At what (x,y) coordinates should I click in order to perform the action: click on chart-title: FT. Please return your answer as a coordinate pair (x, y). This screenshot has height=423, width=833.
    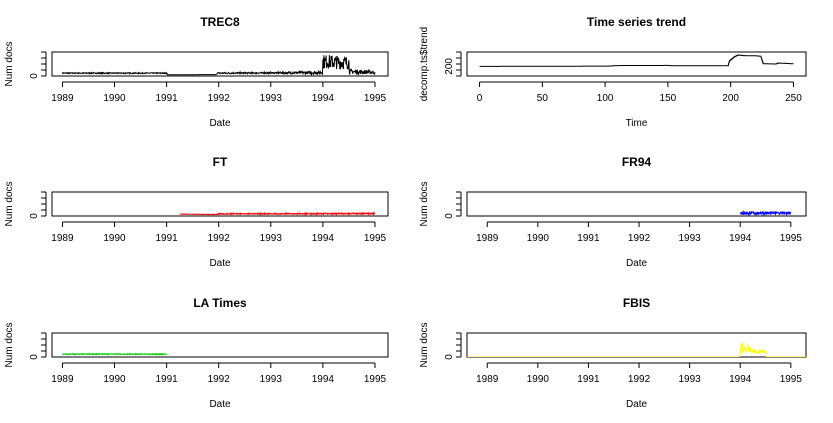
    Looking at the image, I should click on (220, 162).